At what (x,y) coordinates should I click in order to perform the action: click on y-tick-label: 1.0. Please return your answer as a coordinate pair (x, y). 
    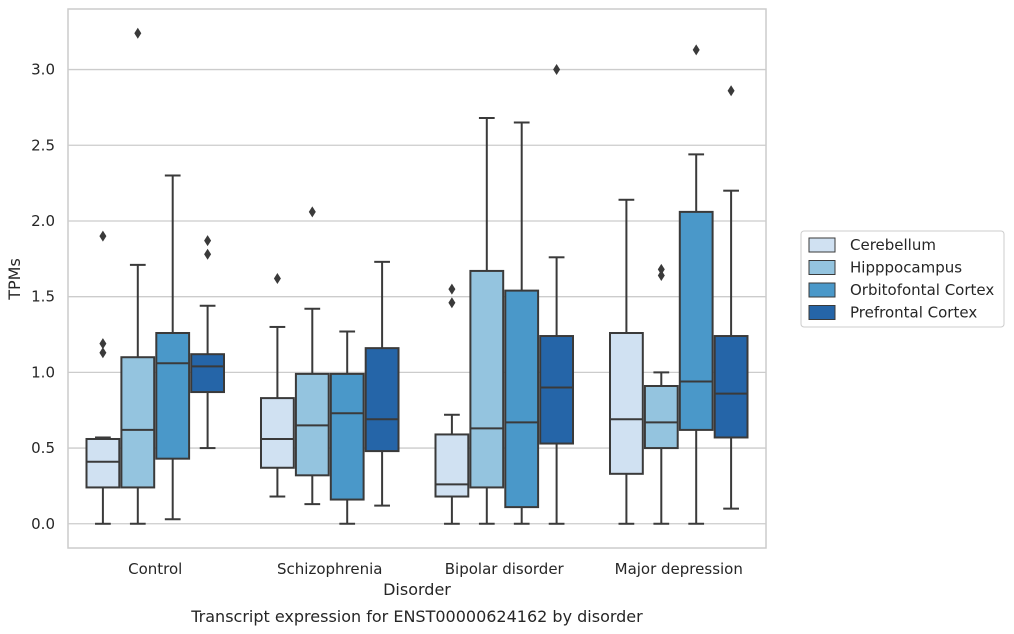
    Looking at the image, I should click on (43, 372).